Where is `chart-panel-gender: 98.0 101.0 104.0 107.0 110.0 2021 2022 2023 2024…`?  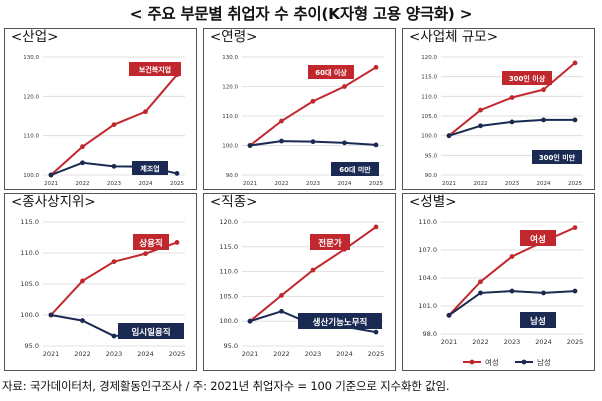
chart-panel-gender: 98.0 101.0 104.0 107.0 110.0 2021 2022 2023 2024… is located at coordinates (498, 282).